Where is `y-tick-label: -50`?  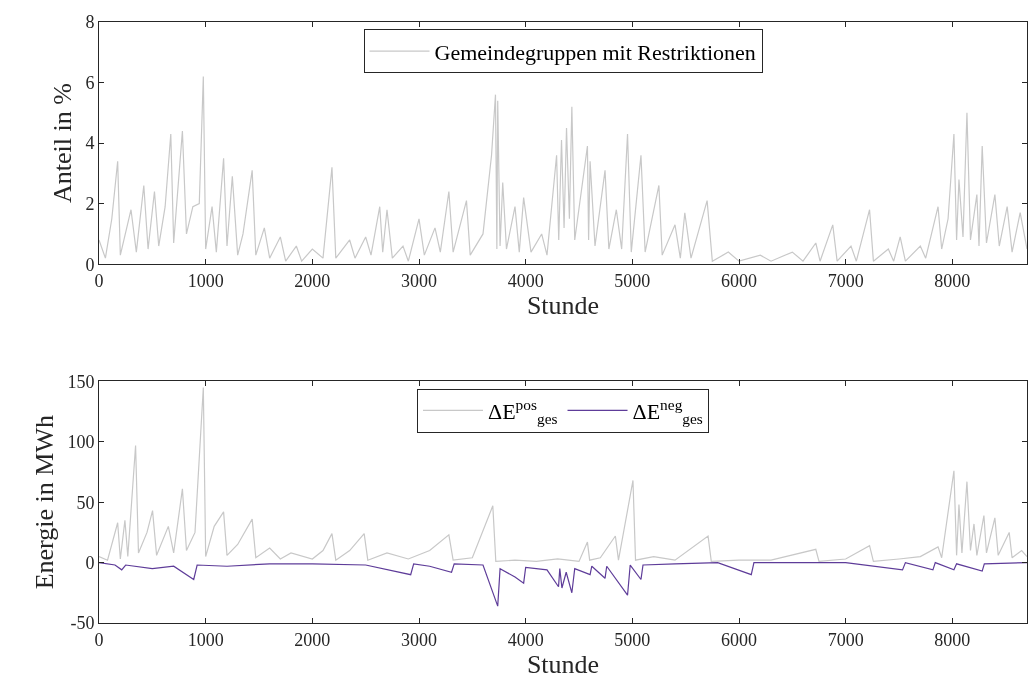 y-tick-label: -50 is located at coordinates (82, 623).